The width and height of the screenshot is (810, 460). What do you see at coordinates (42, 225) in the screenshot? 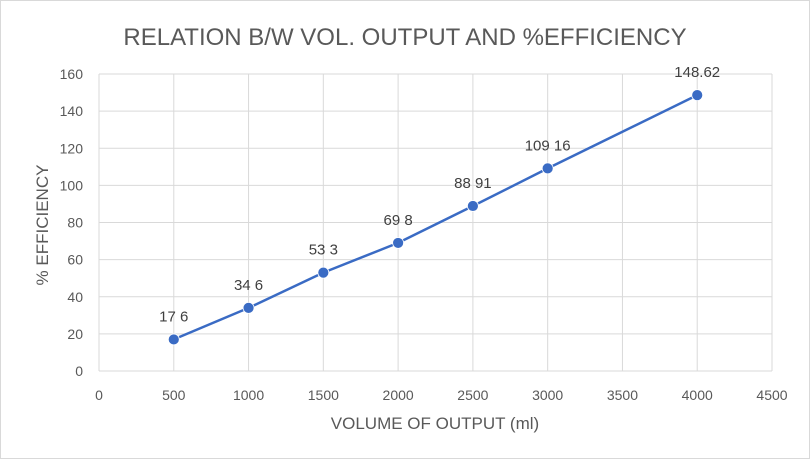
I see `y-axis-title: % EFFICIENCY` at bounding box center [42, 225].